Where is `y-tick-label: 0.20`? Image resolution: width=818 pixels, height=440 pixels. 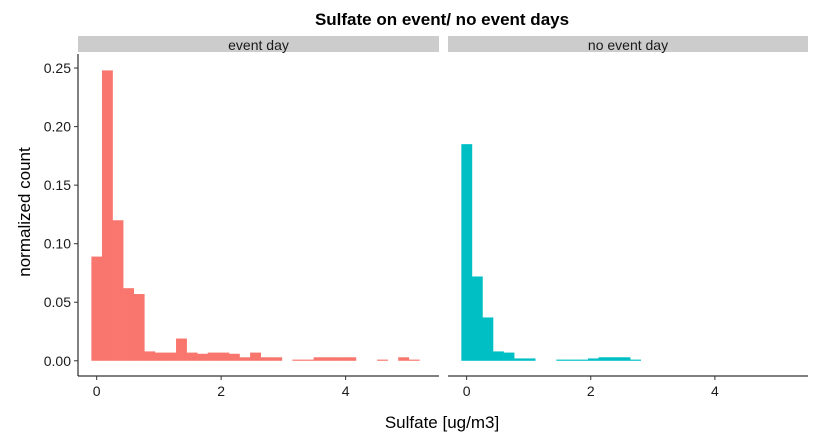 y-tick-label: 0.20 is located at coordinates (57, 127).